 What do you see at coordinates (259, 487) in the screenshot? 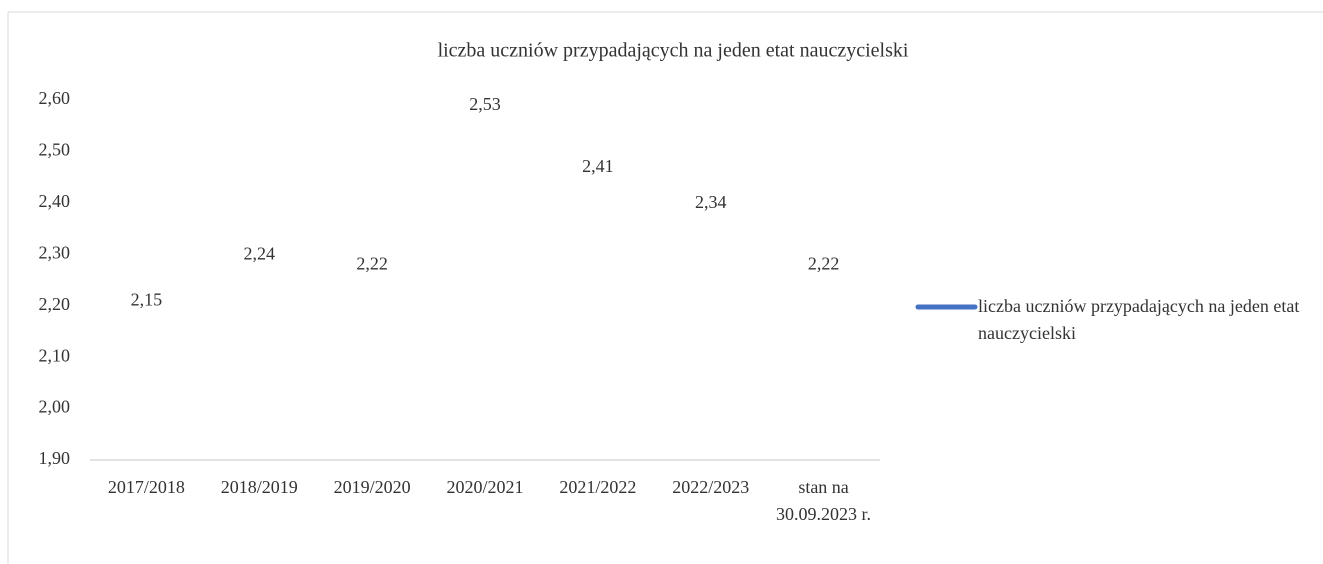
I see `x-tick-label: 2018/2019` at bounding box center [259, 487].